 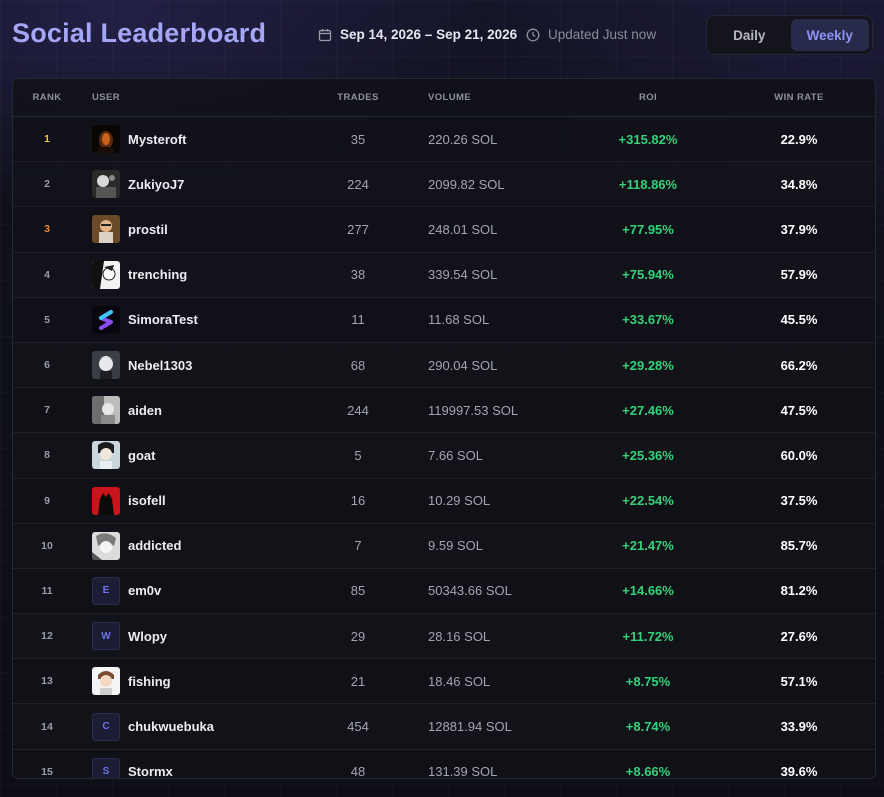 I want to click on user-cell: prostil, so click(x=202, y=229).